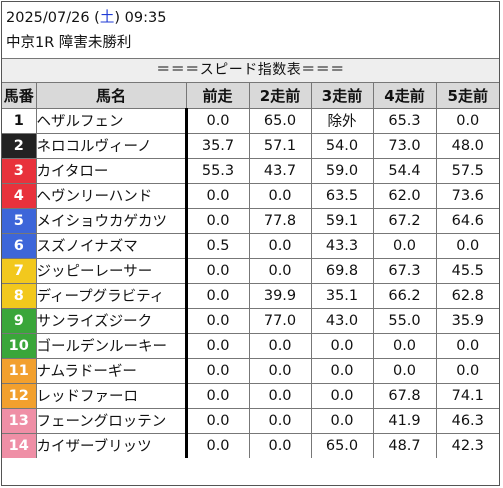 Image resolution: width=503 pixels, height=488 pixels. What do you see at coordinates (280, 145) in the screenshot?
I see `speed-index-2sou: 57.1` at bounding box center [280, 145].